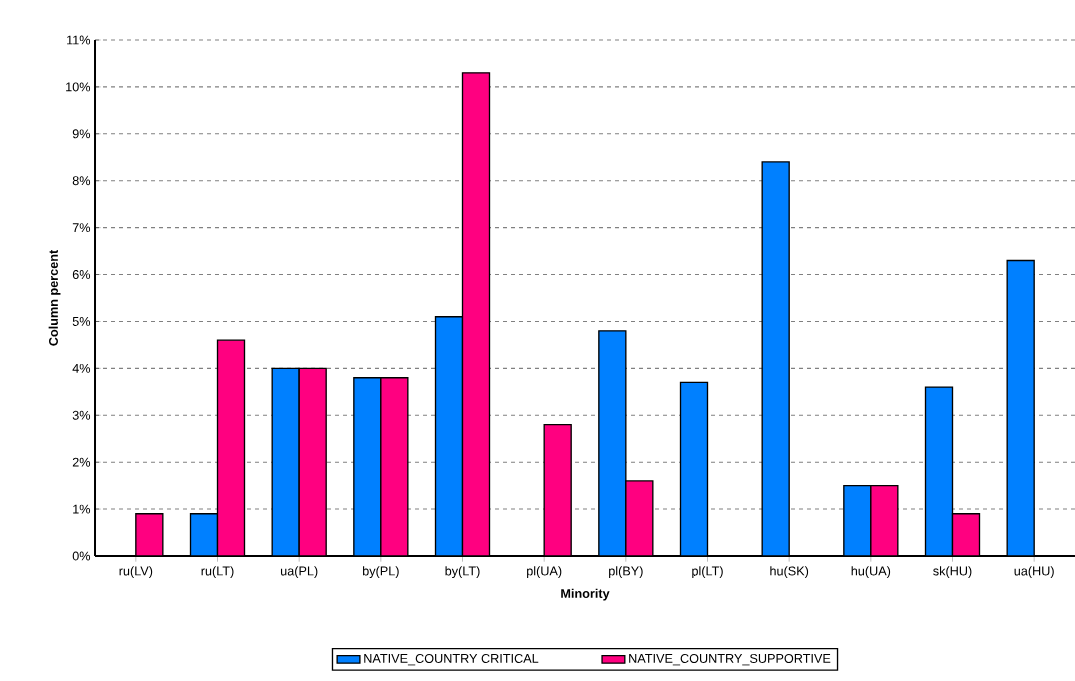 This screenshot has width=1075, height=681. Describe the element at coordinates (626, 572) in the screenshot. I see `x-tick-label: pl(BY)` at that location.